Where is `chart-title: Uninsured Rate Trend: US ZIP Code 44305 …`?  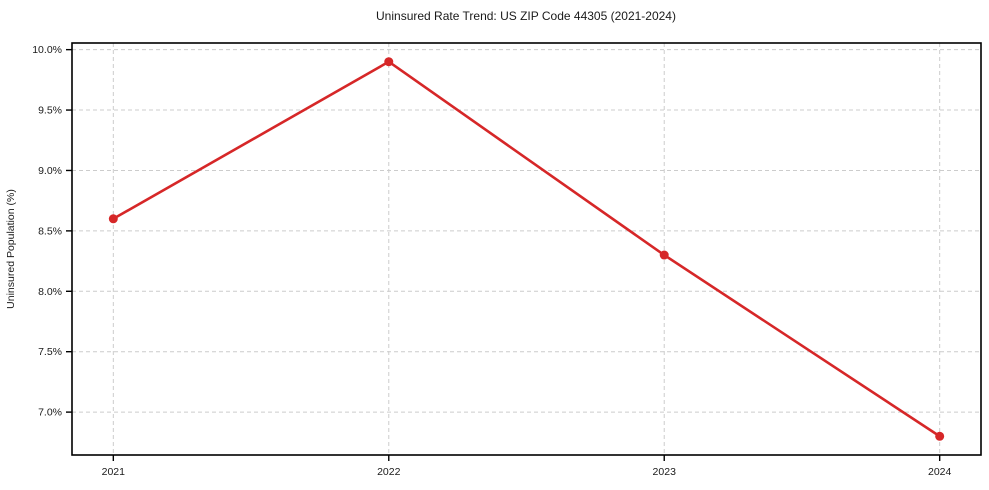 chart-title: Uninsured Rate Trend: US ZIP Code 44305 … is located at coordinates (526, 16).